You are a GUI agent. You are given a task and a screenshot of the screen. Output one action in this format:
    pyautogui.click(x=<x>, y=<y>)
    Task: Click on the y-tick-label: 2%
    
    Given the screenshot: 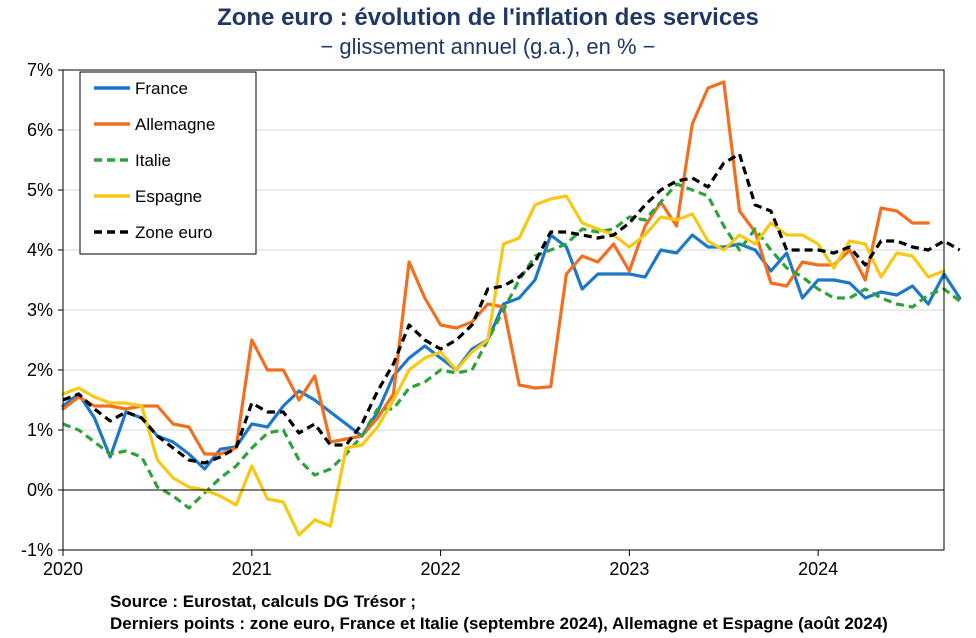 What is the action you would take?
    pyautogui.click(x=40, y=370)
    